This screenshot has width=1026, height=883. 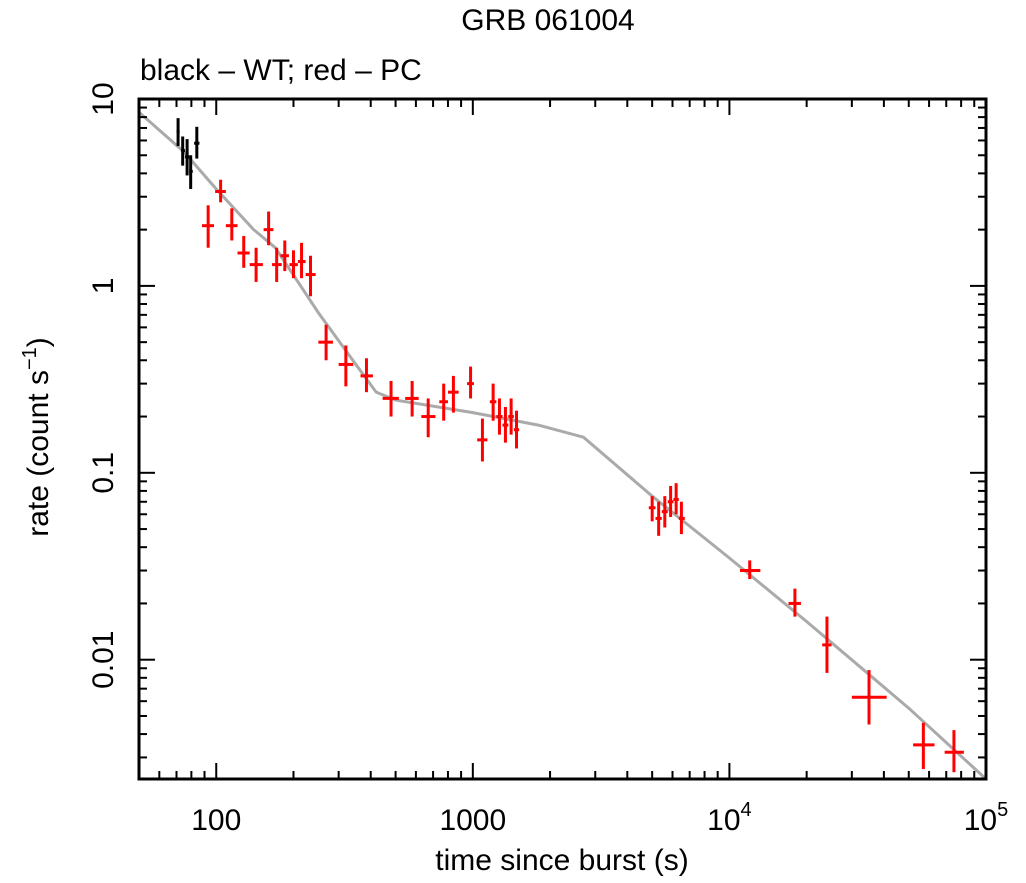 I want to click on x-tick-label: 10⁵, so click(x=986, y=818).